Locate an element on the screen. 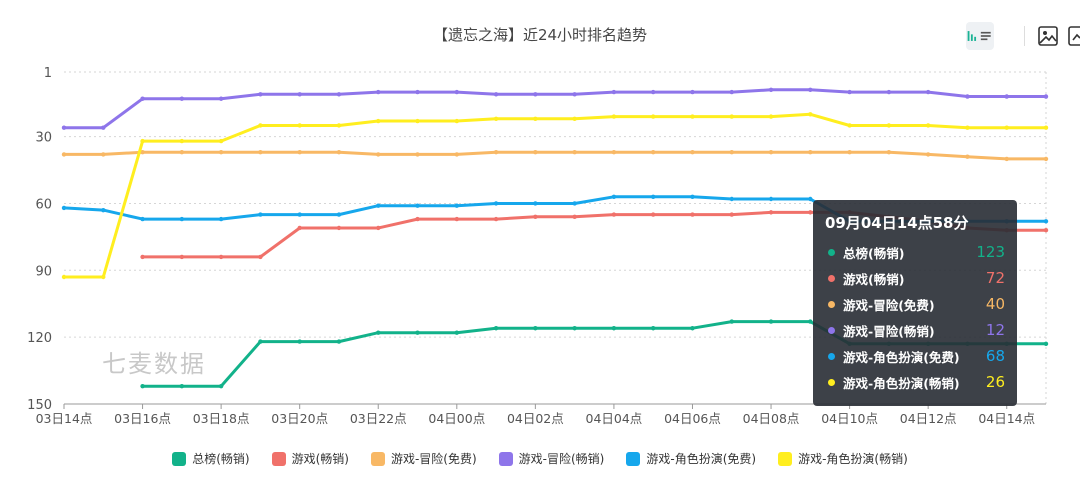  tooltip-value: 68 is located at coordinates (995, 356).